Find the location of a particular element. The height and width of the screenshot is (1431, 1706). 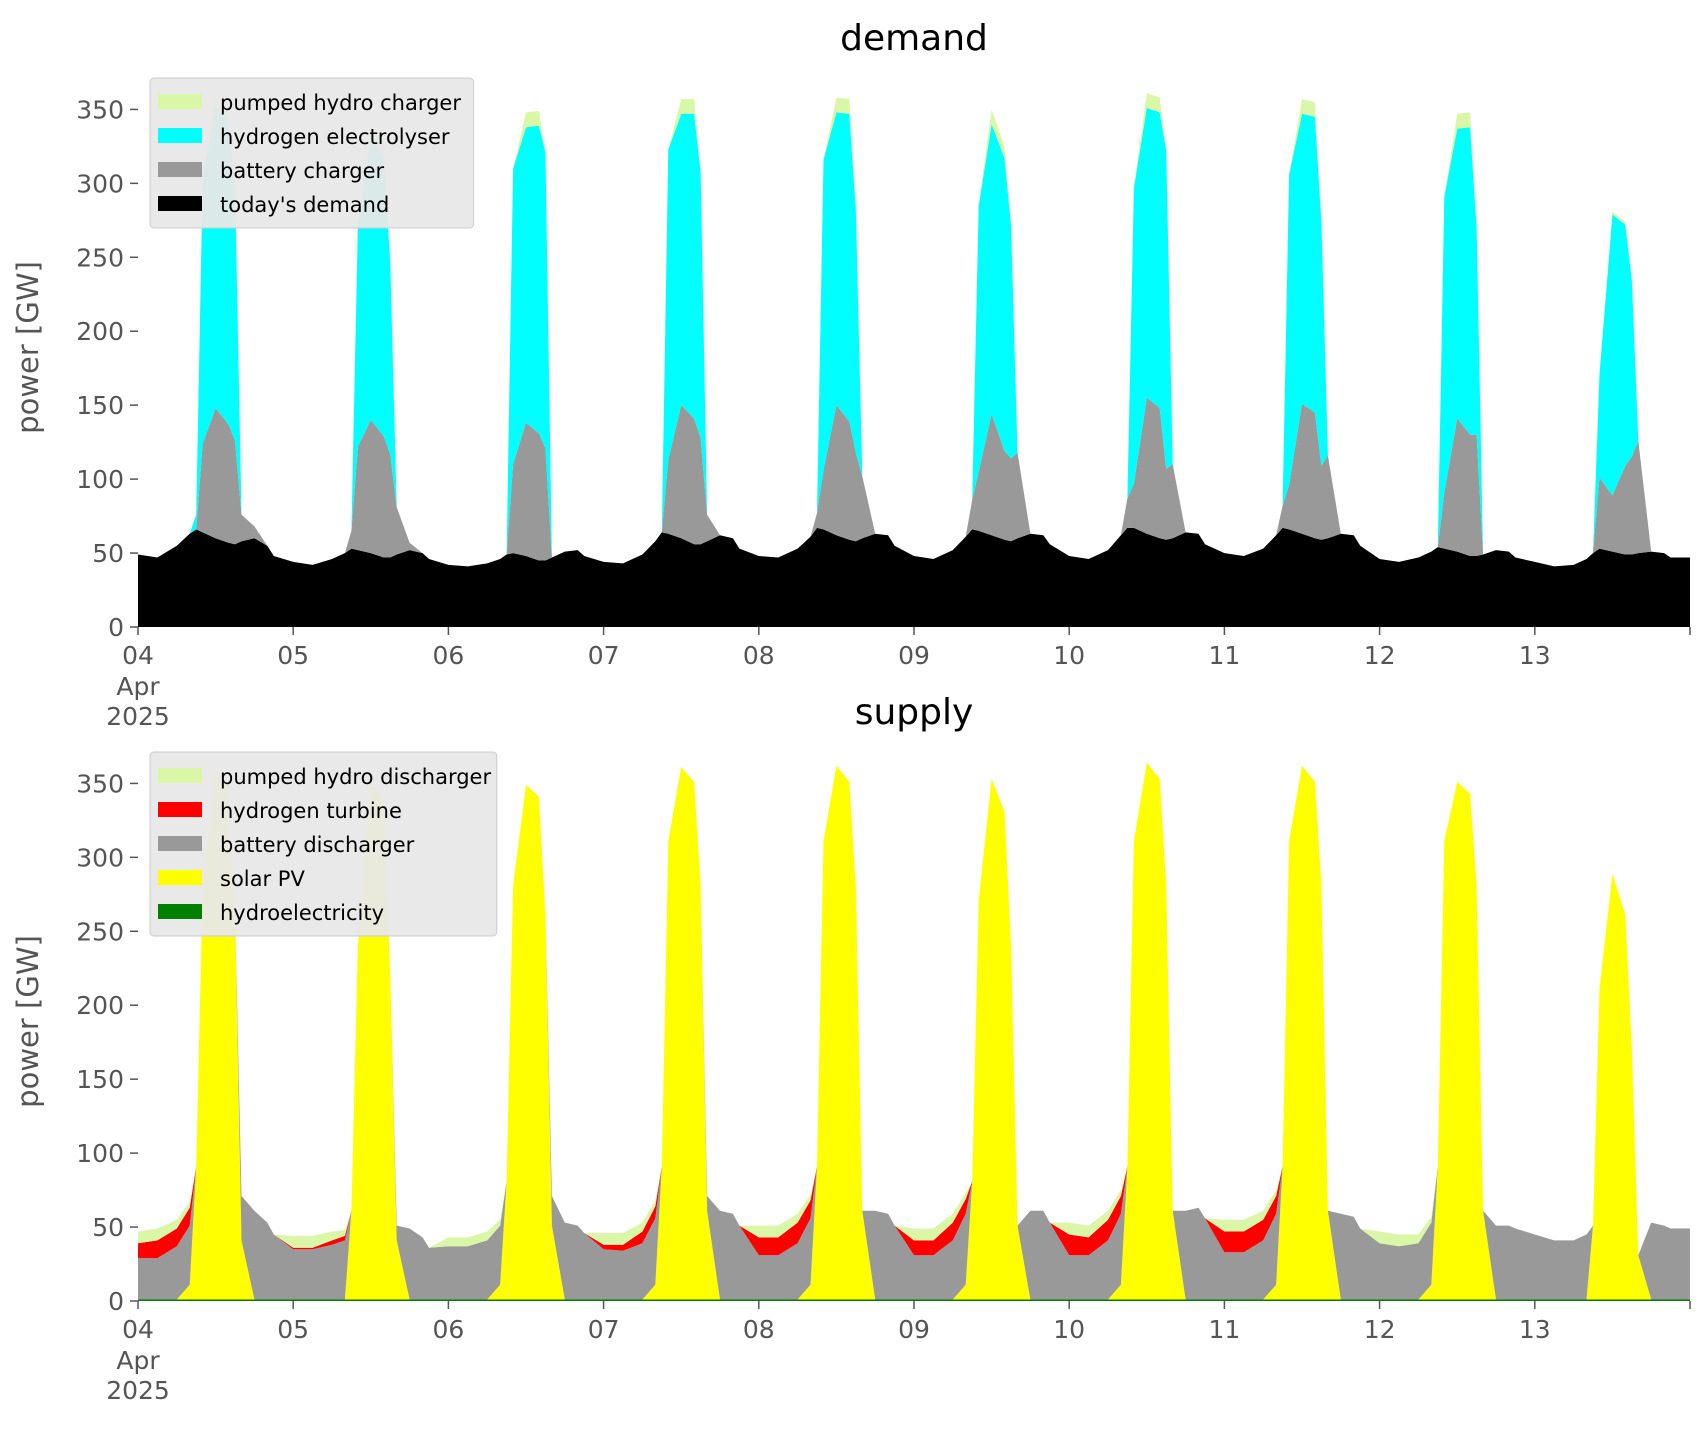

legend-label: hydroelectricity is located at coordinates (302, 913).